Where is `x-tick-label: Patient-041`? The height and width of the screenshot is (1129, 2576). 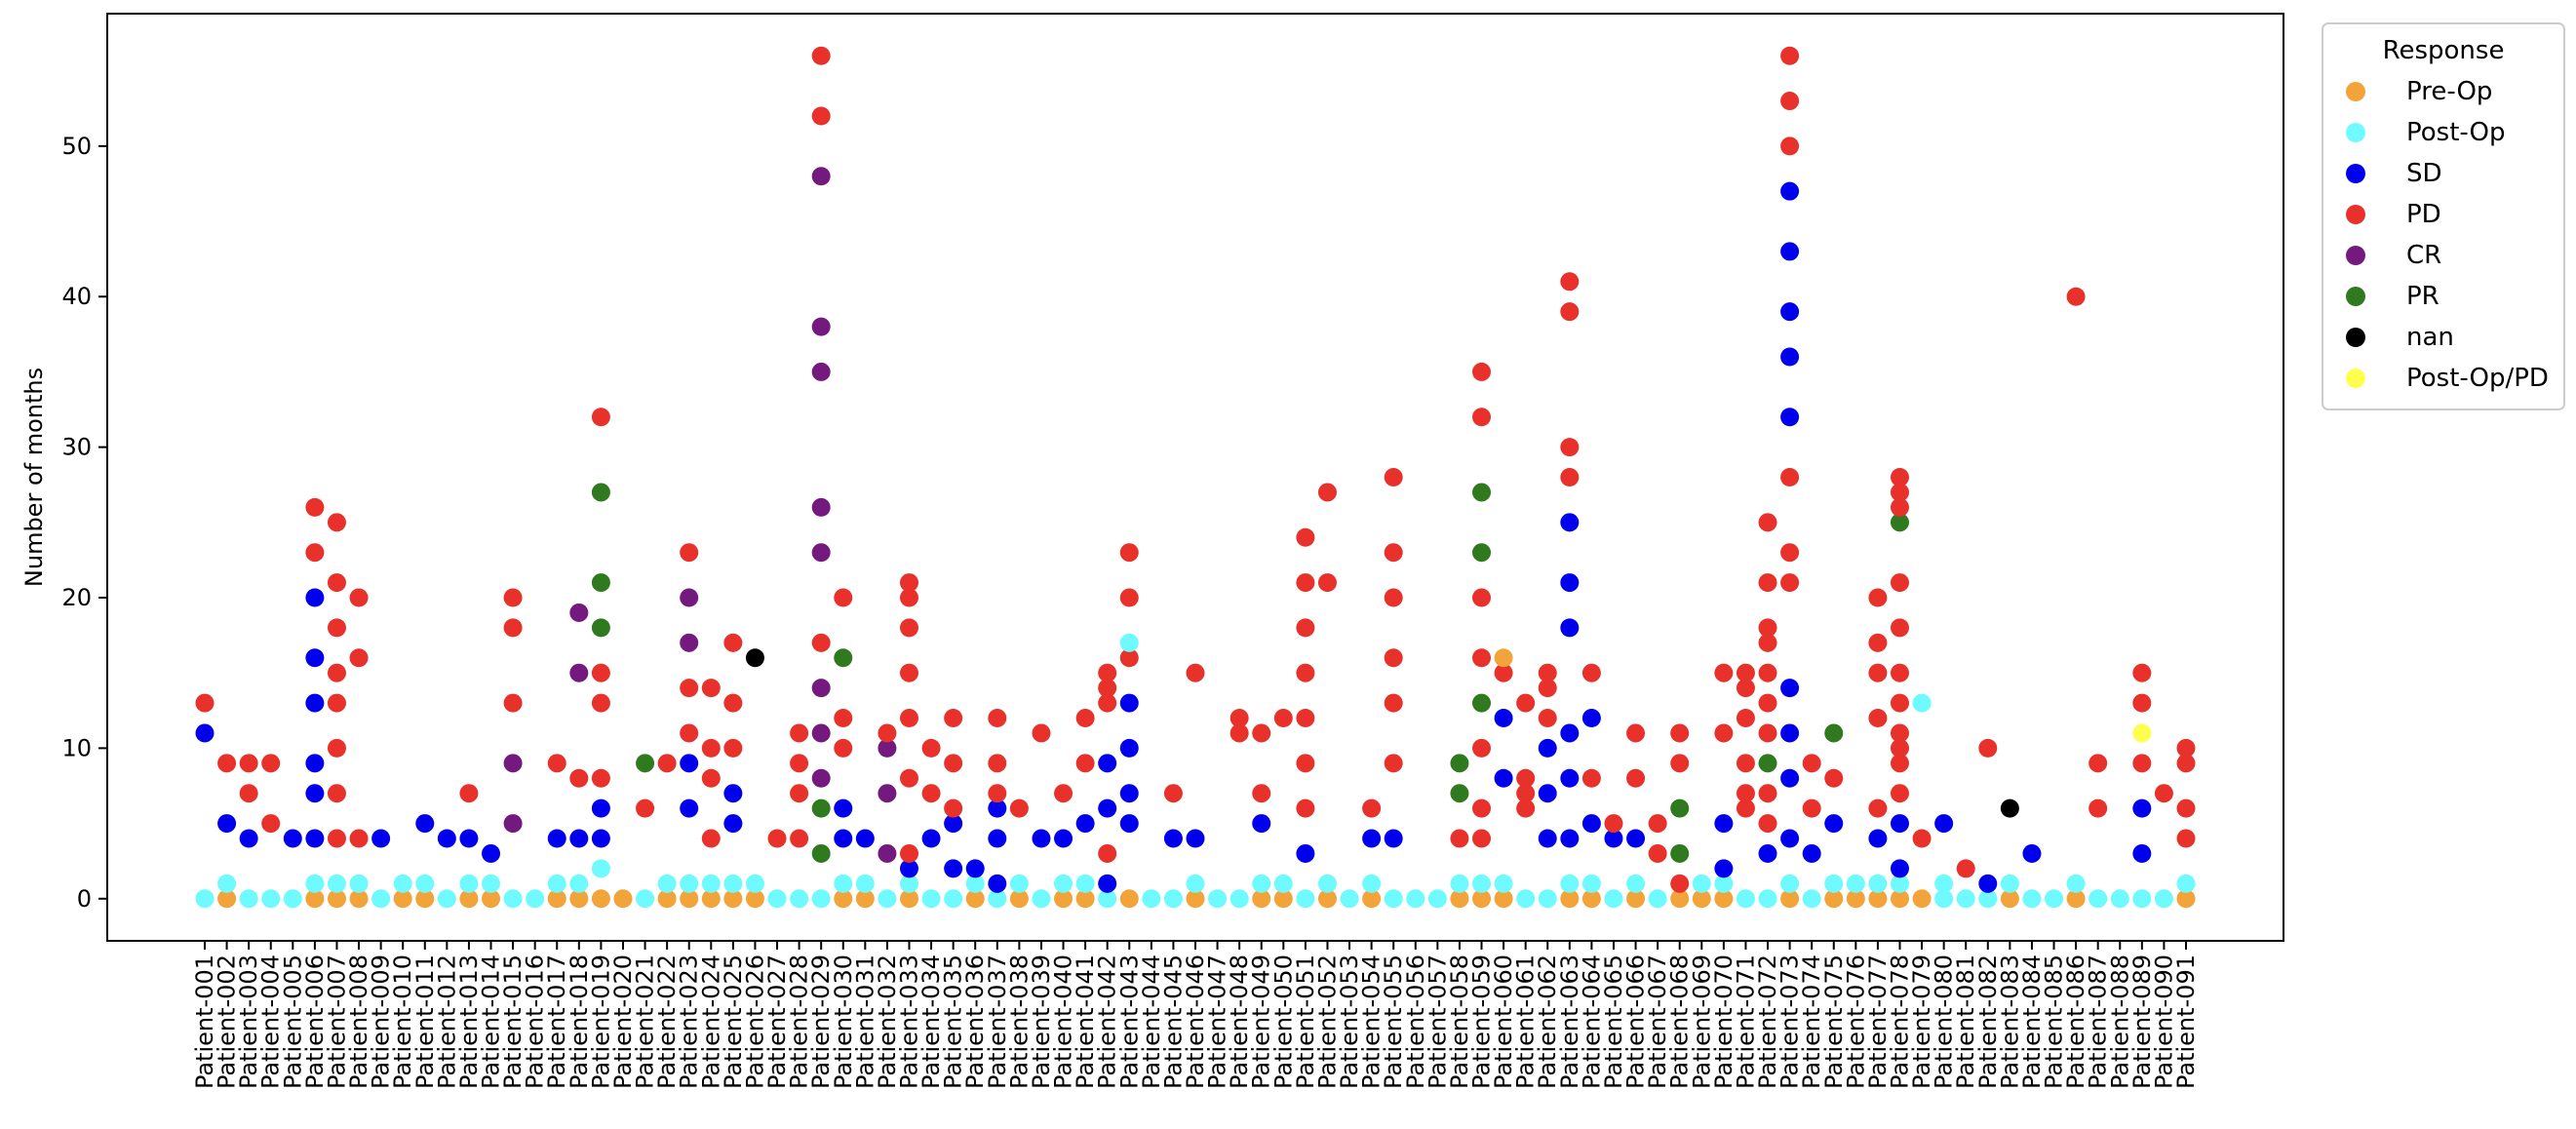 x-tick-label: Patient-041 is located at coordinates (1085, 1021).